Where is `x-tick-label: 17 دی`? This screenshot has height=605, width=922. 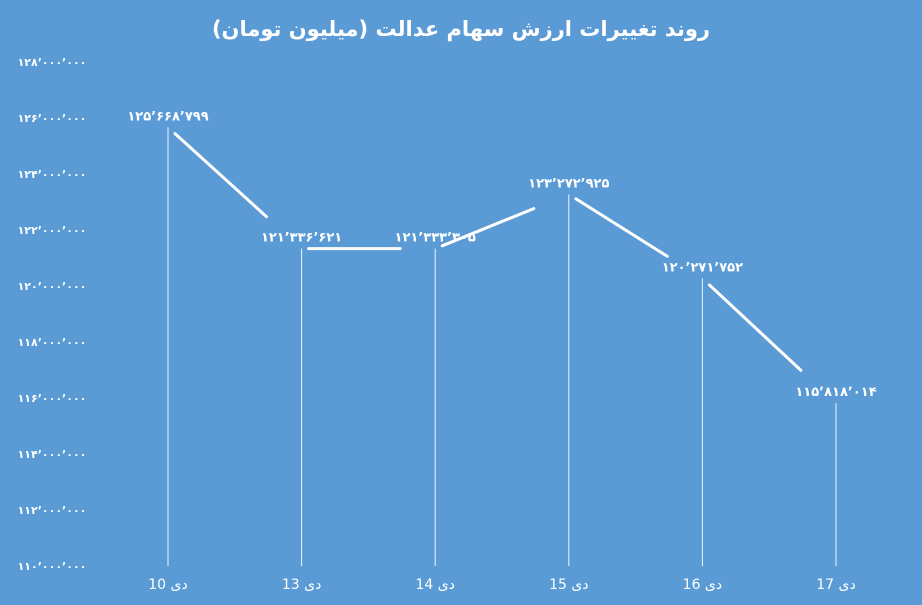 x-tick-label: 17 دی is located at coordinates (835, 585).